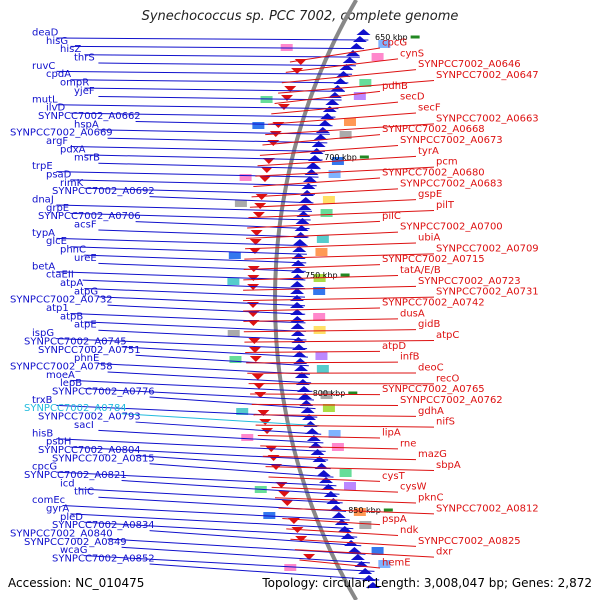  Describe the element at coordinates (89, 350) in the screenshot. I see `gene-label-synpcc7002-a0751: SYNPCC7002_A0751` at that location.